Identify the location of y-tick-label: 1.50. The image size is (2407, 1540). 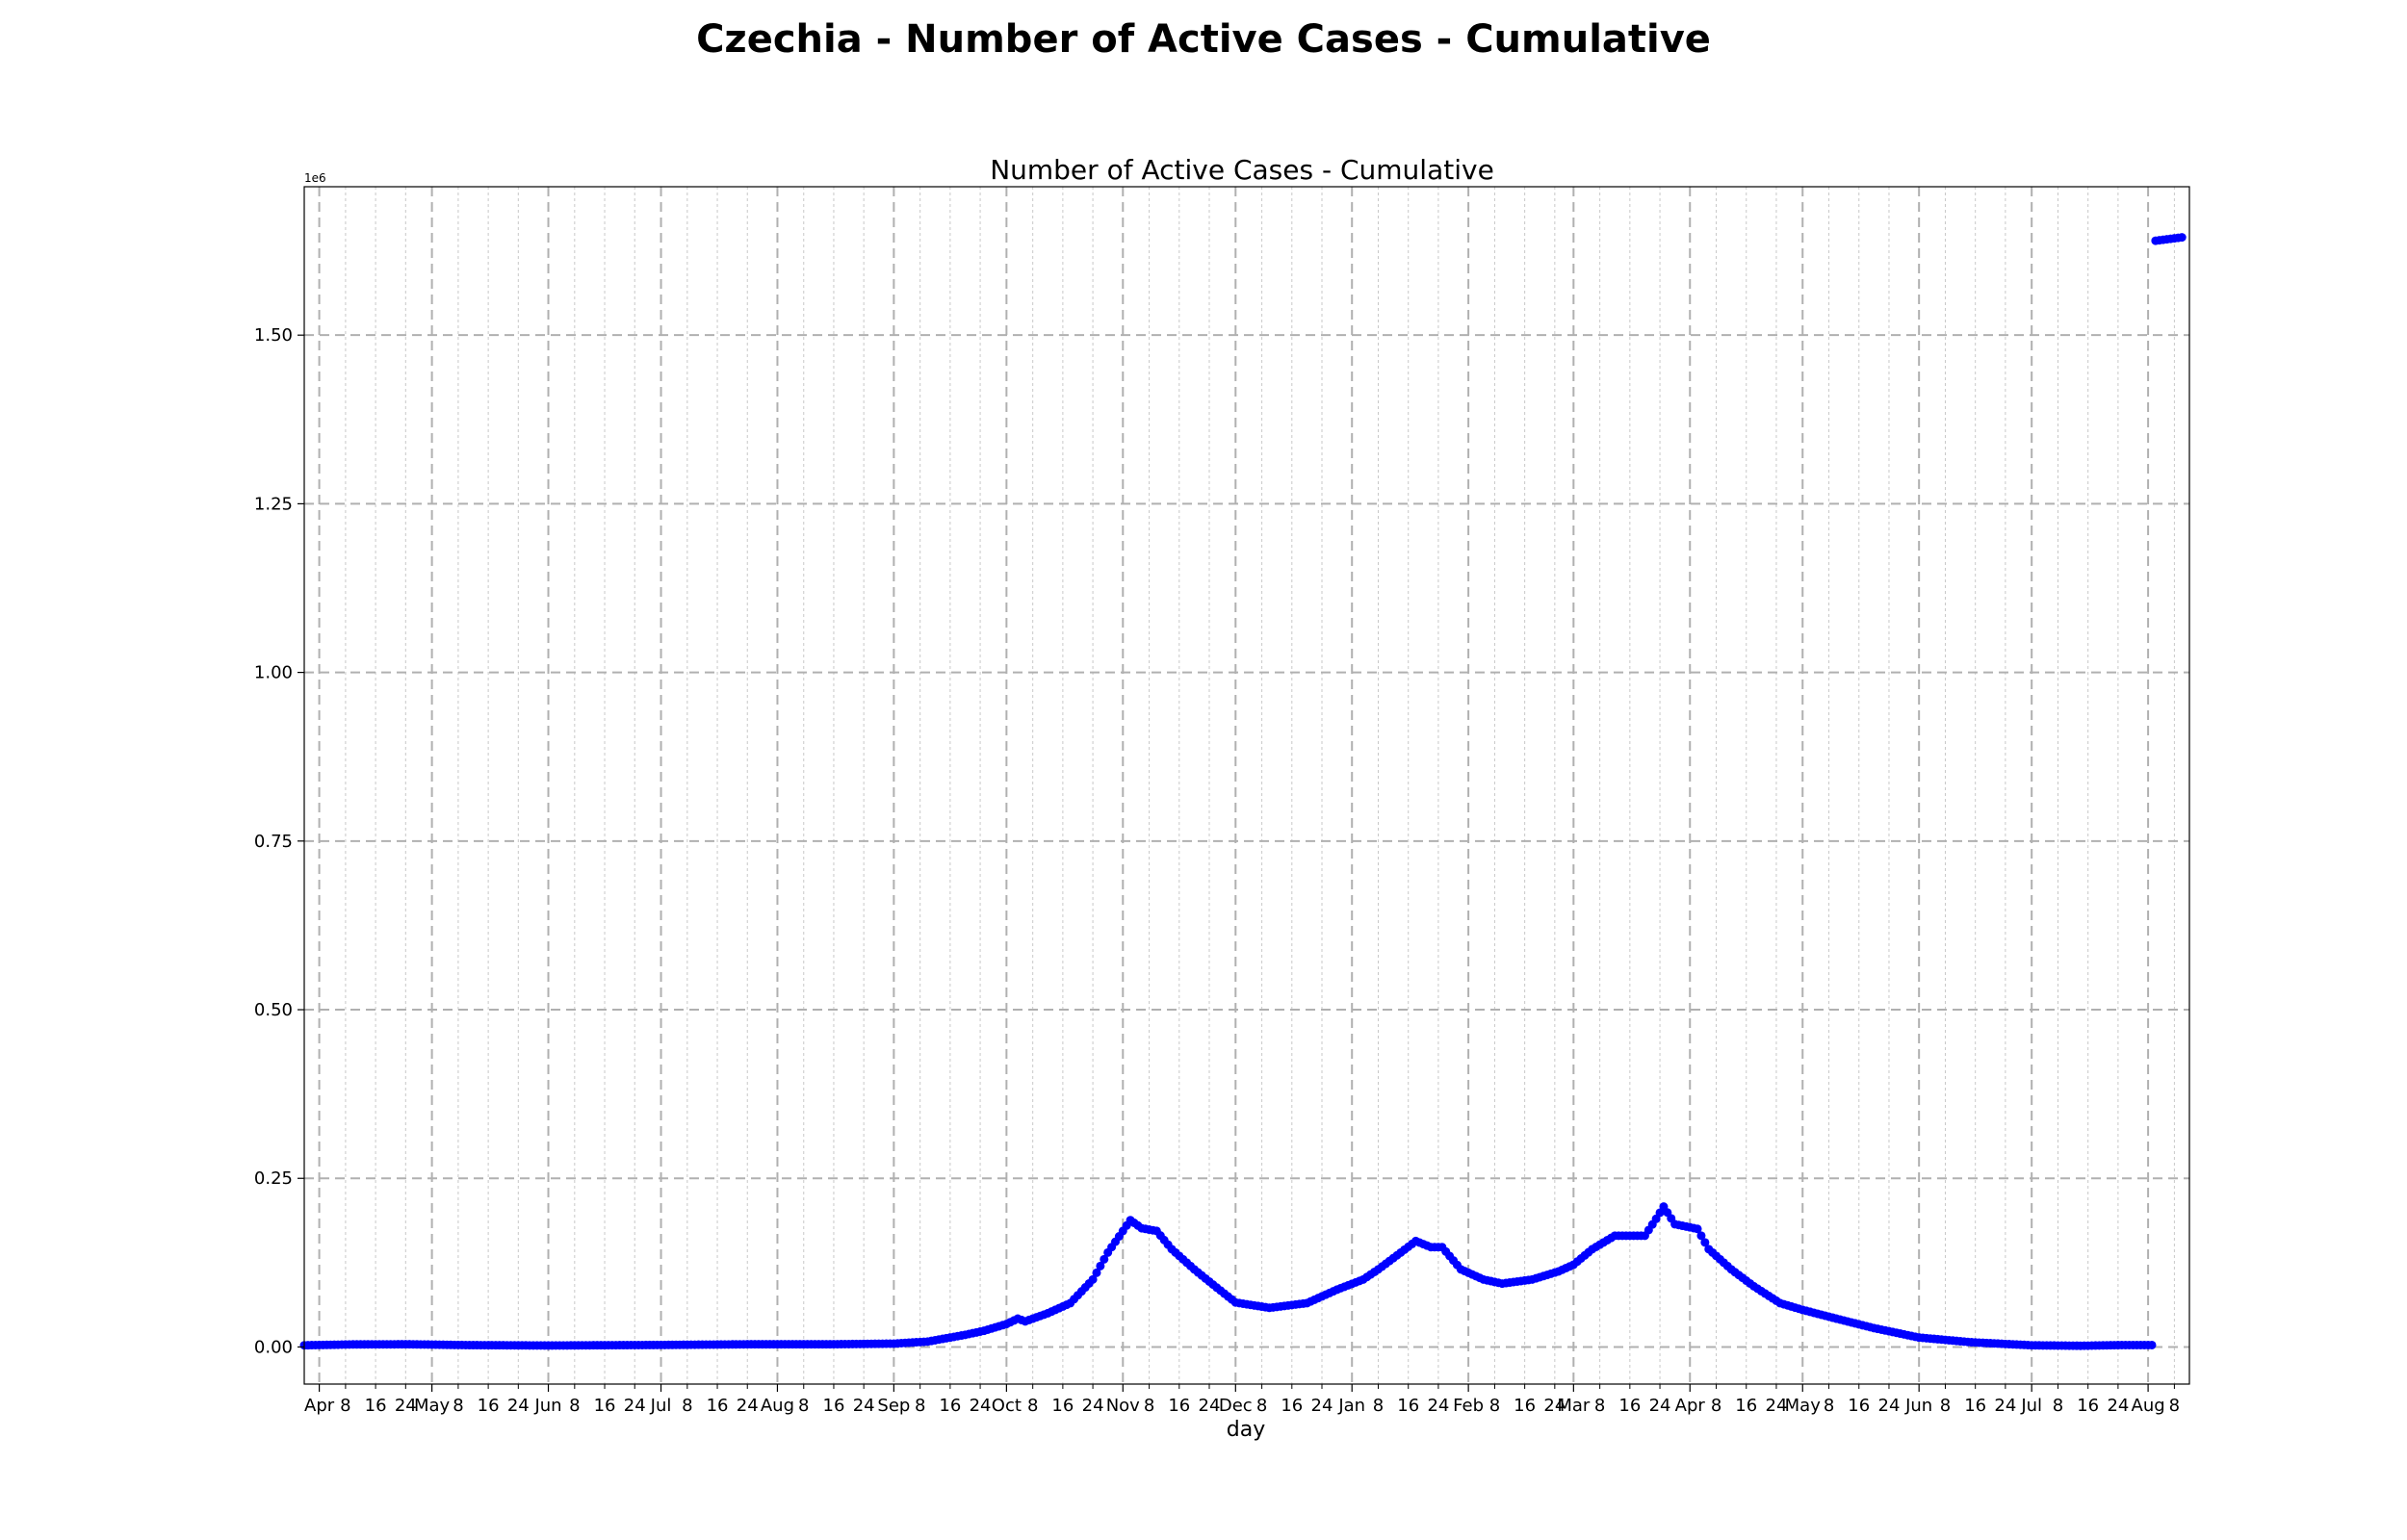
(273, 335).